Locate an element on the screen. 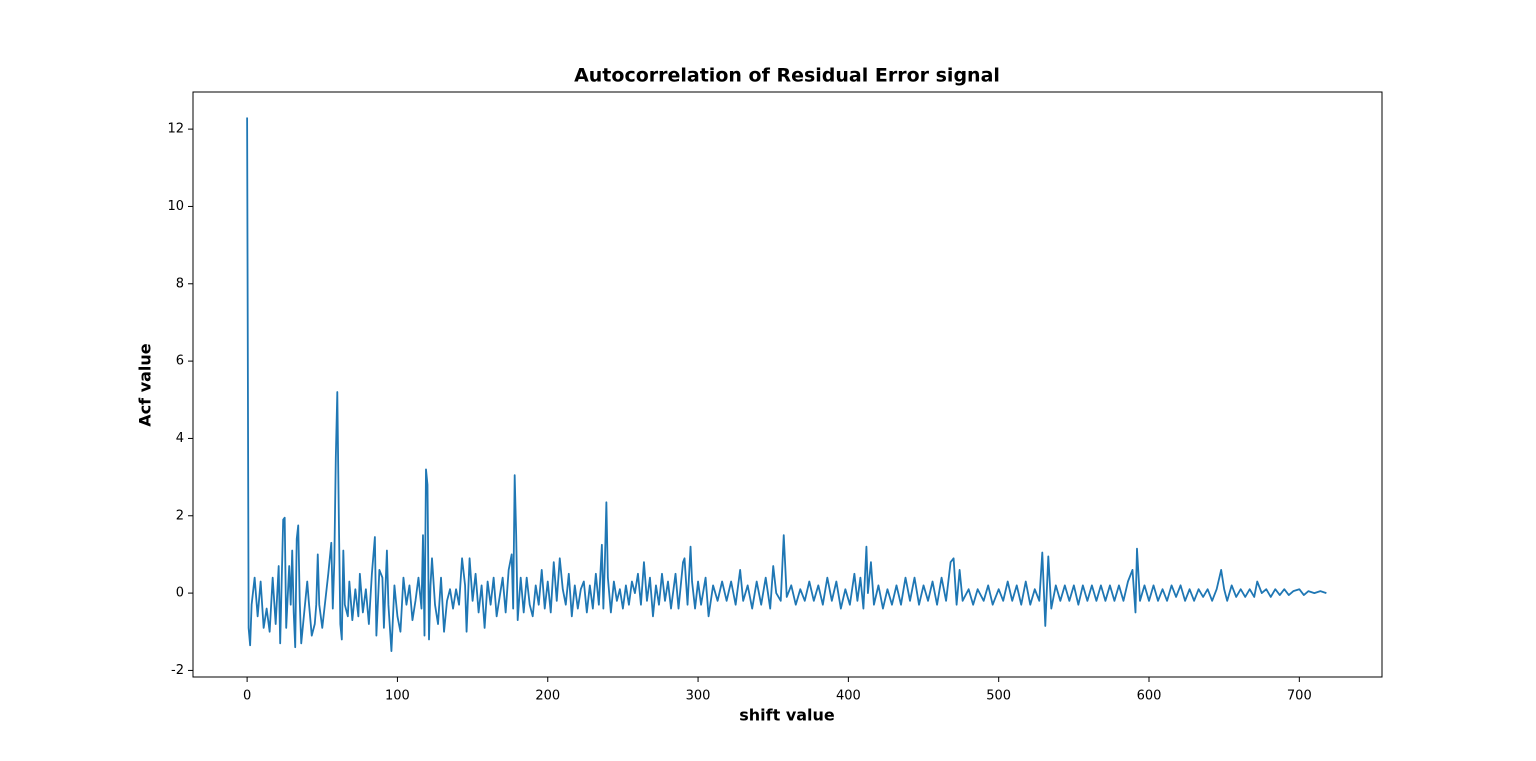 This screenshot has width=1536, height=761. y-tick-label: 8 is located at coordinates (180, 283).